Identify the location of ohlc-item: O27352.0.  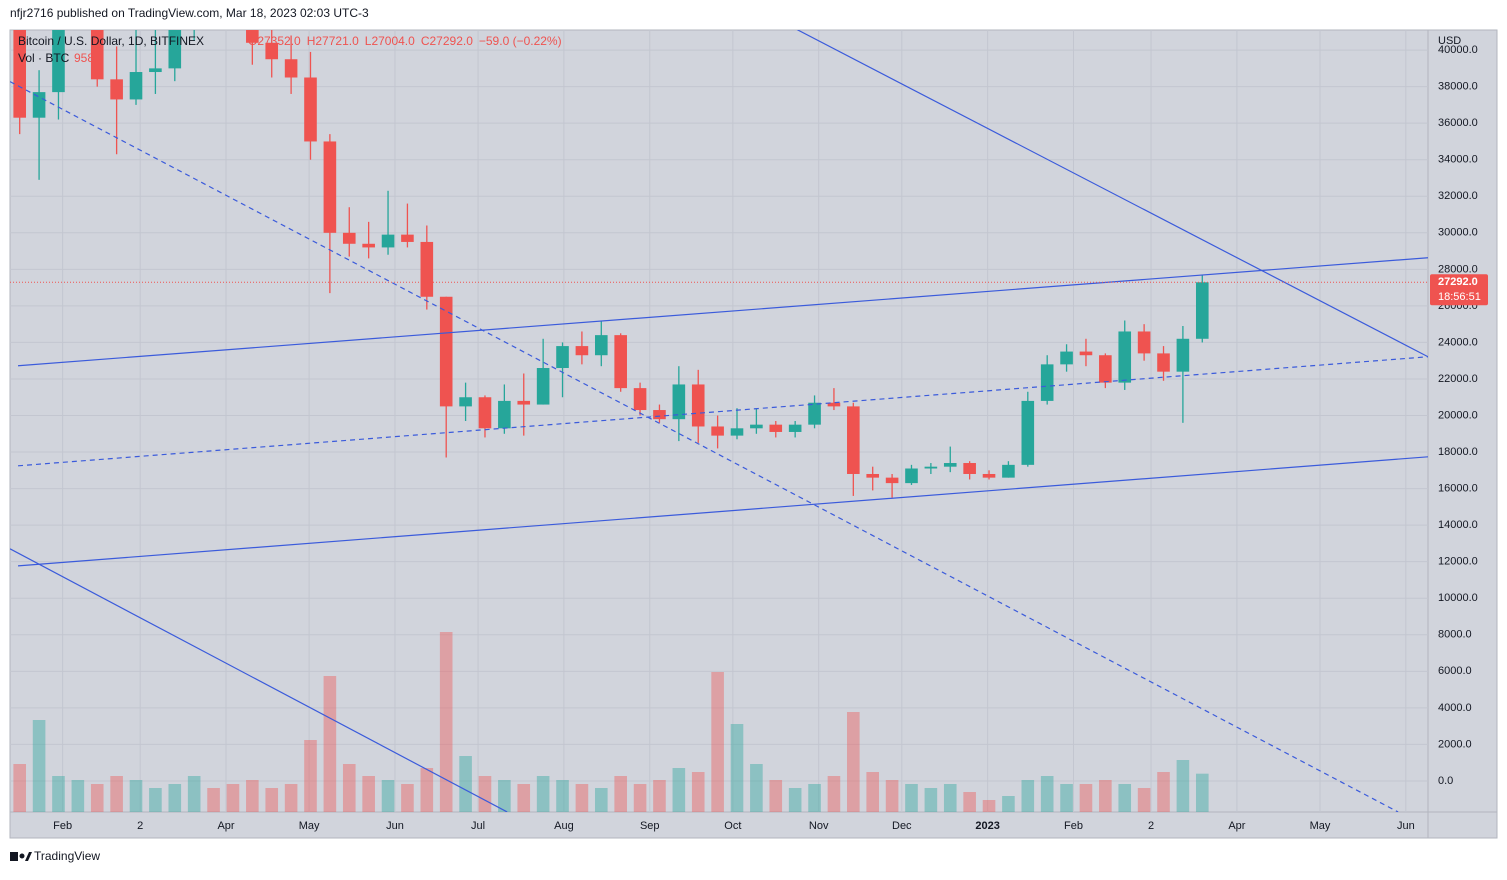
(274, 41).